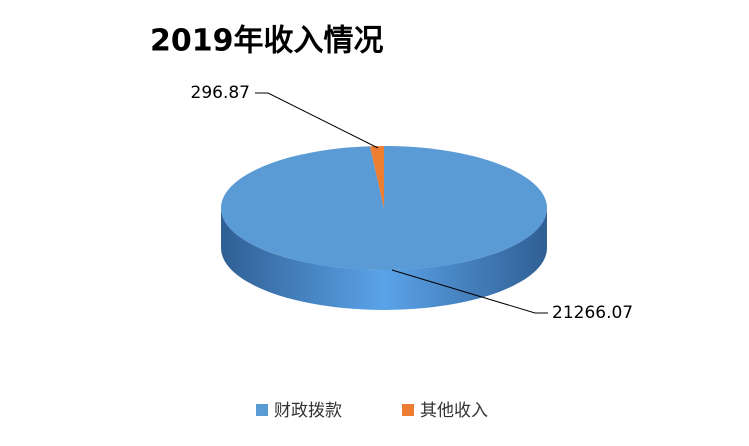 The width and height of the screenshot is (749, 446). Describe the element at coordinates (384, 259) in the screenshot. I see `pie-side` at that location.